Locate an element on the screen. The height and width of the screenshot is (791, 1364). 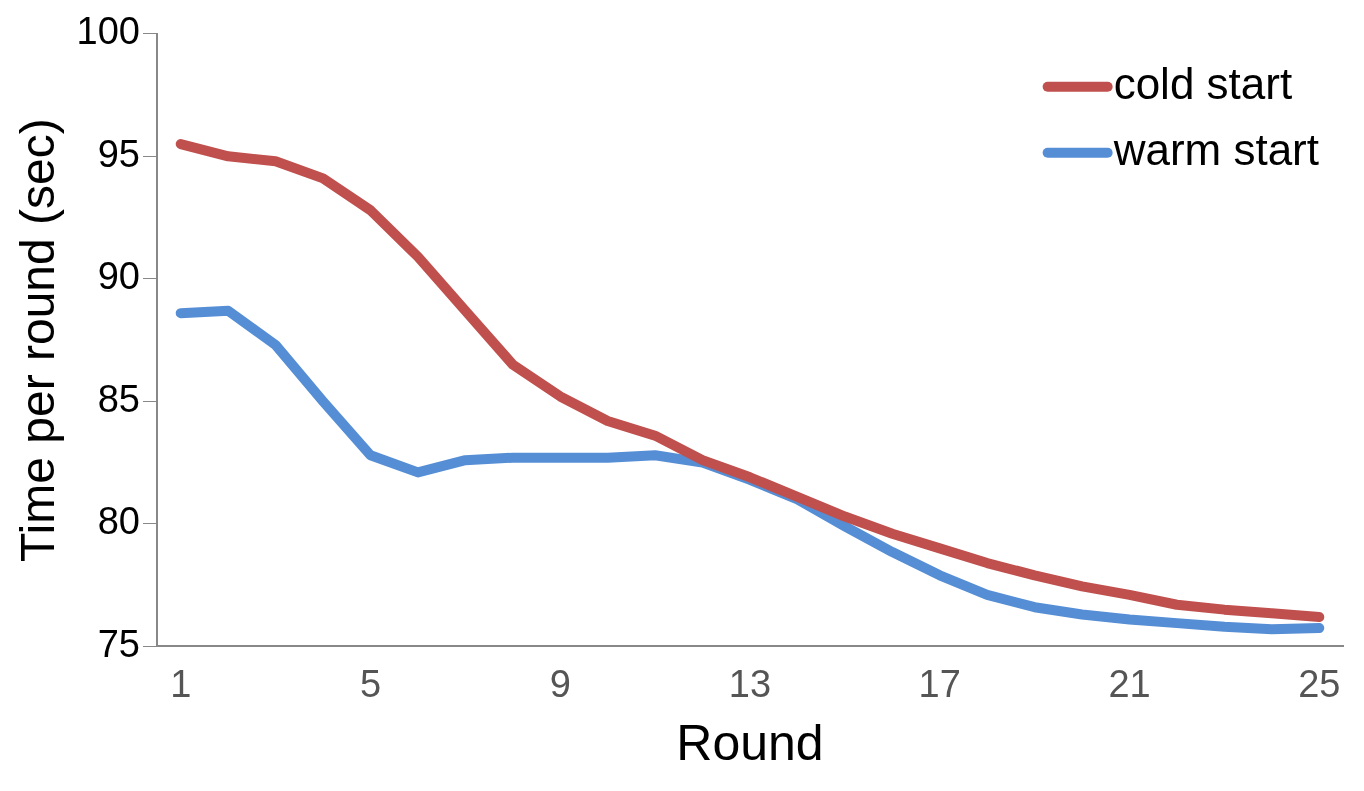
y-tick-label: 85 is located at coordinates (118, 398).